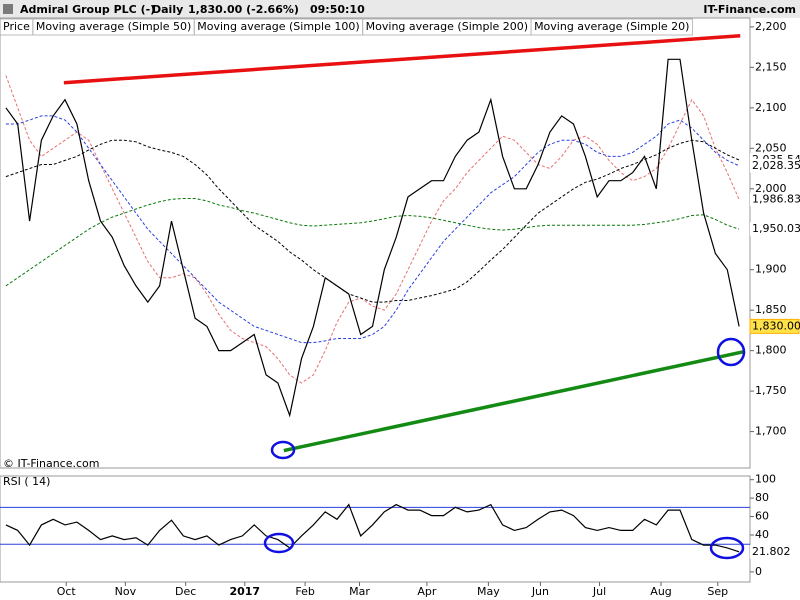 The image size is (800, 600). Describe the element at coordinates (26, 481) in the screenshot. I see `panel-title: RSI ( 14)` at that location.